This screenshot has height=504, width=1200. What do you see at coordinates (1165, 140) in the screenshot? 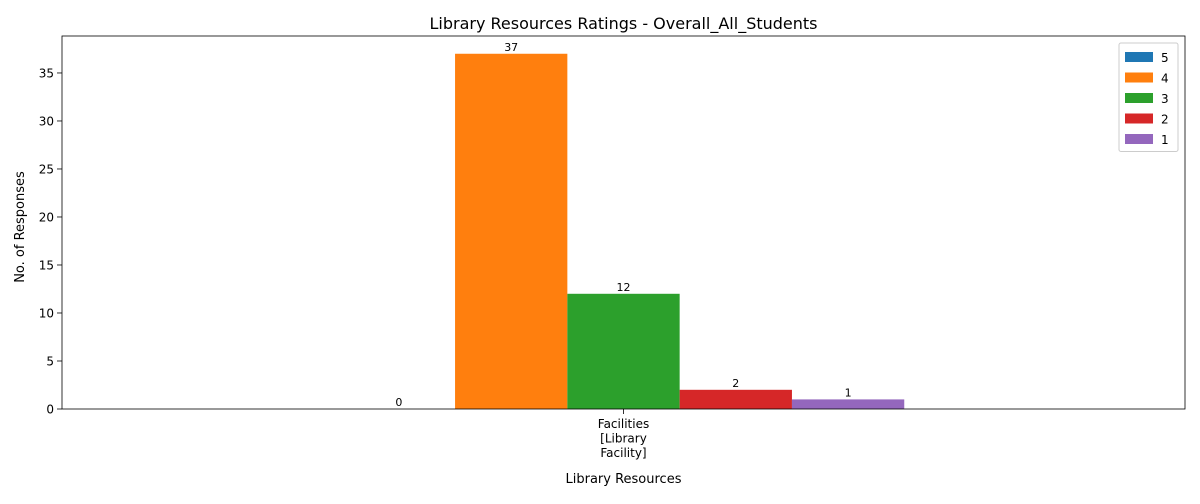
I see `legend-label-1: 1` at bounding box center [1165, 140].